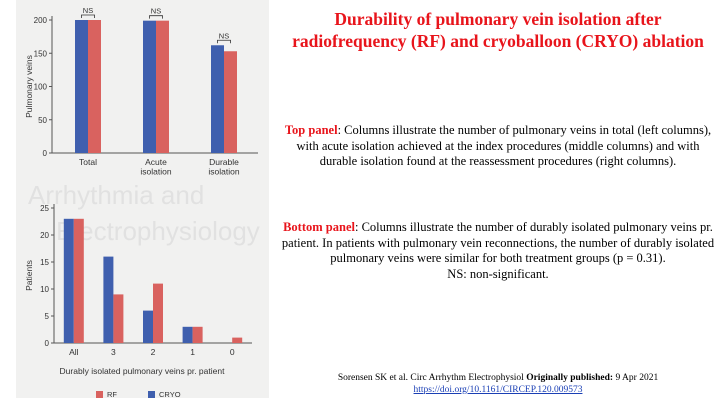 The image size is (720, 405). I want to click on y-tick-label: 150, so click(41, 53).